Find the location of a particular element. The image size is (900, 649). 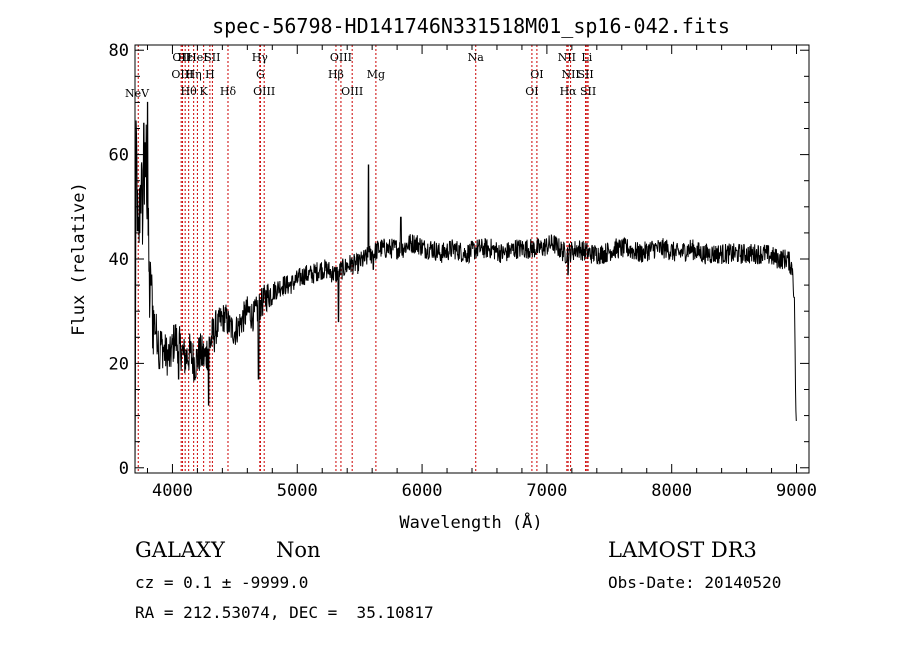

line-label: K is located at coordinates (204, 91).